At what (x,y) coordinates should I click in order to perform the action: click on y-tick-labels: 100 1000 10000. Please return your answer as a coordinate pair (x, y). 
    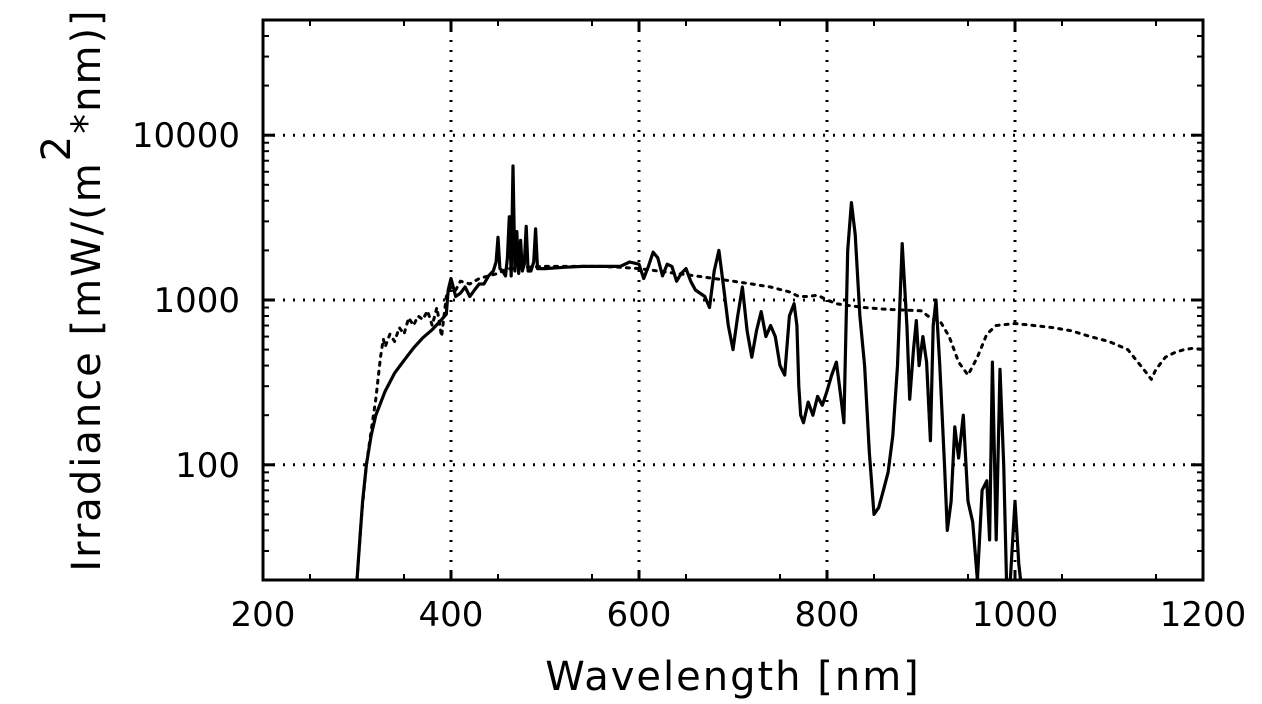
    Looking at the image, I should click on (186, 301).